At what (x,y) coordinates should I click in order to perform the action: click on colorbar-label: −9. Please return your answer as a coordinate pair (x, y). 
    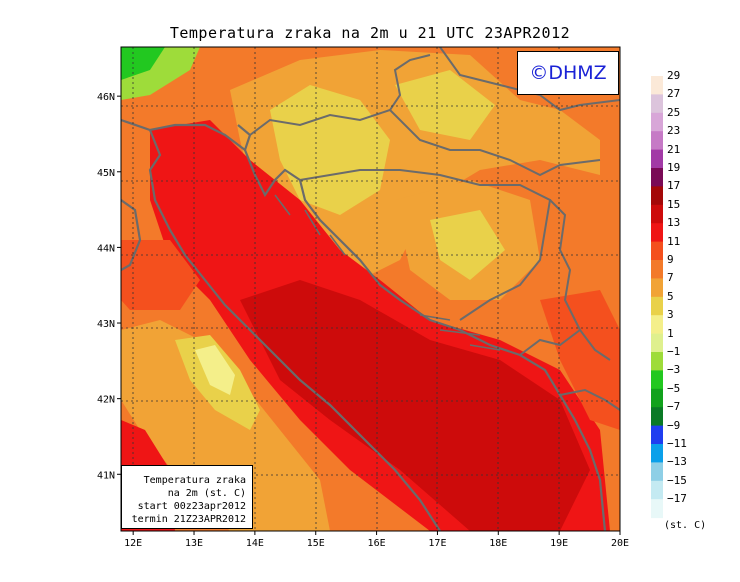
    Looking at the image, I should click on (674, 425).